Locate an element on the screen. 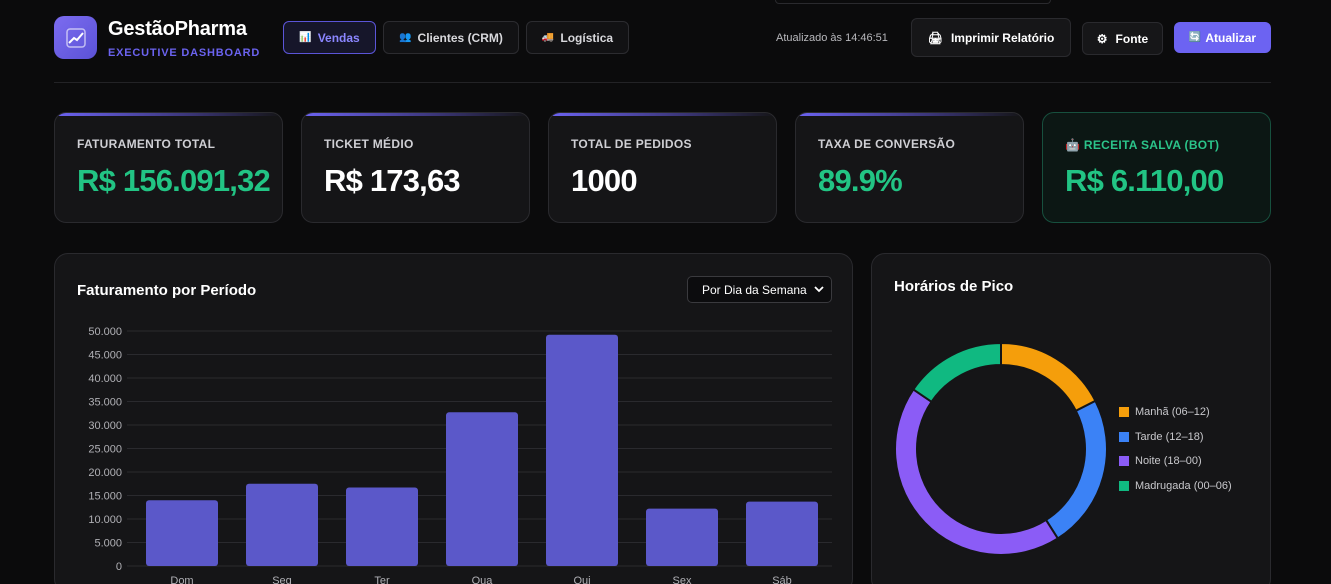  top-popover-edge is located at coordinates (913, 2).